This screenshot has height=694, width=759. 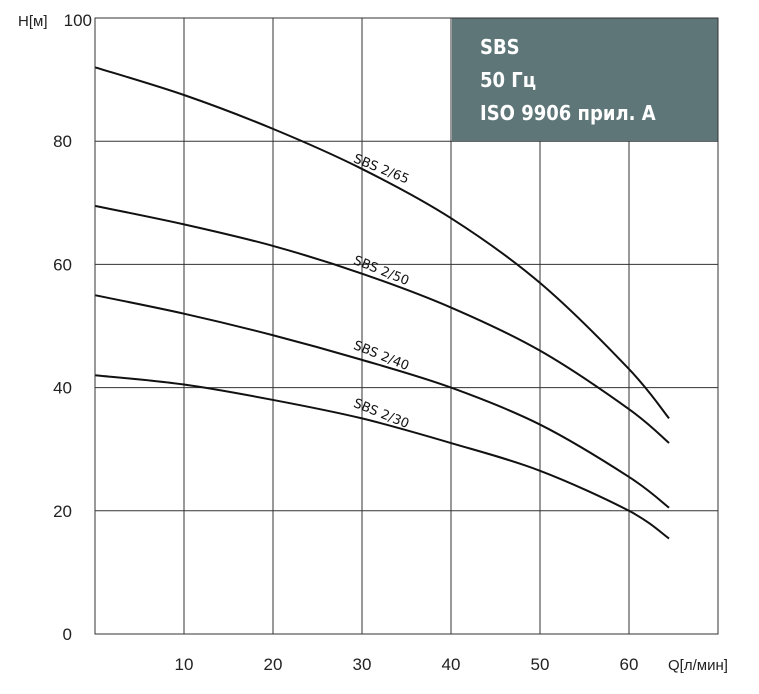 I want to click on curve-label-3: SBS 2/30, so click(x=381, y=414).